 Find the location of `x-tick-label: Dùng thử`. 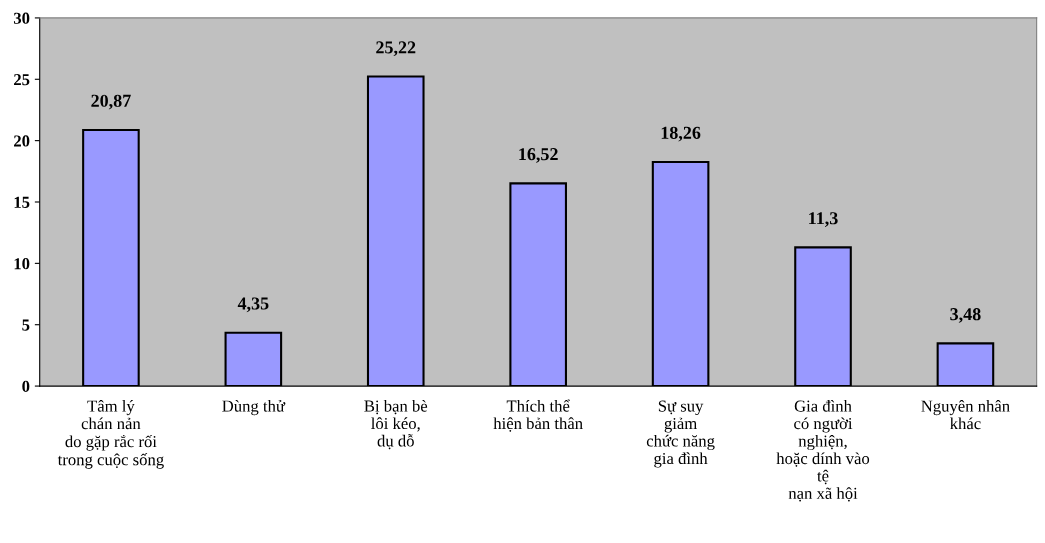

x-tick-label: Dùng thử is located at coordinates (254, 407).